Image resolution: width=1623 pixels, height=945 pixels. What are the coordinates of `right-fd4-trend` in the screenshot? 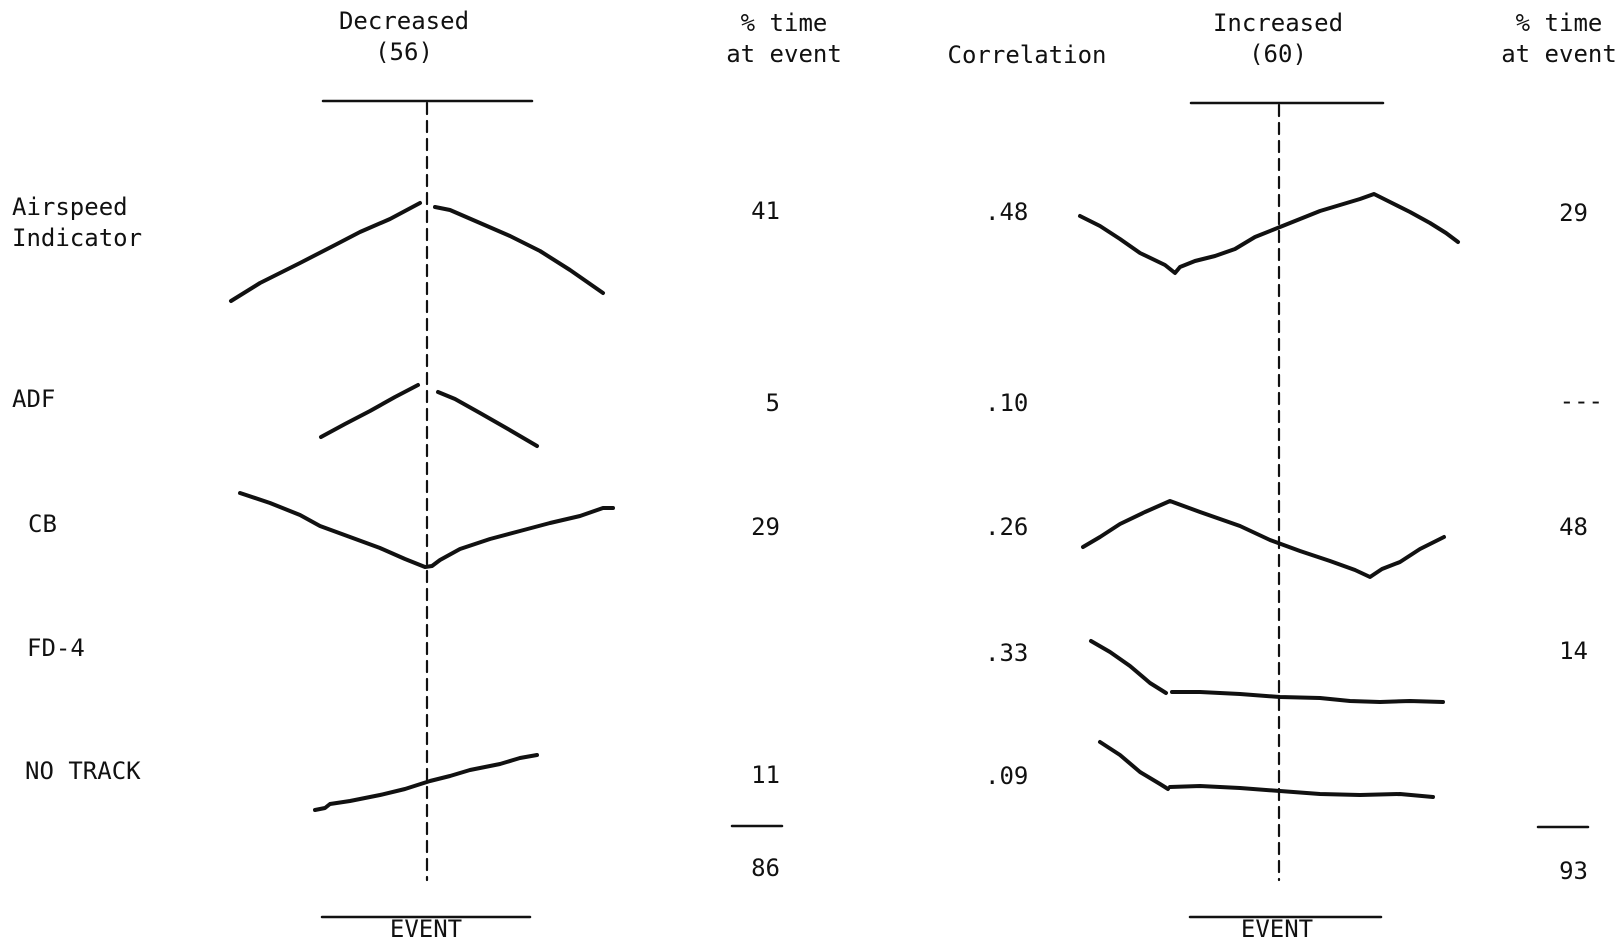 It's located at (1128, 667).